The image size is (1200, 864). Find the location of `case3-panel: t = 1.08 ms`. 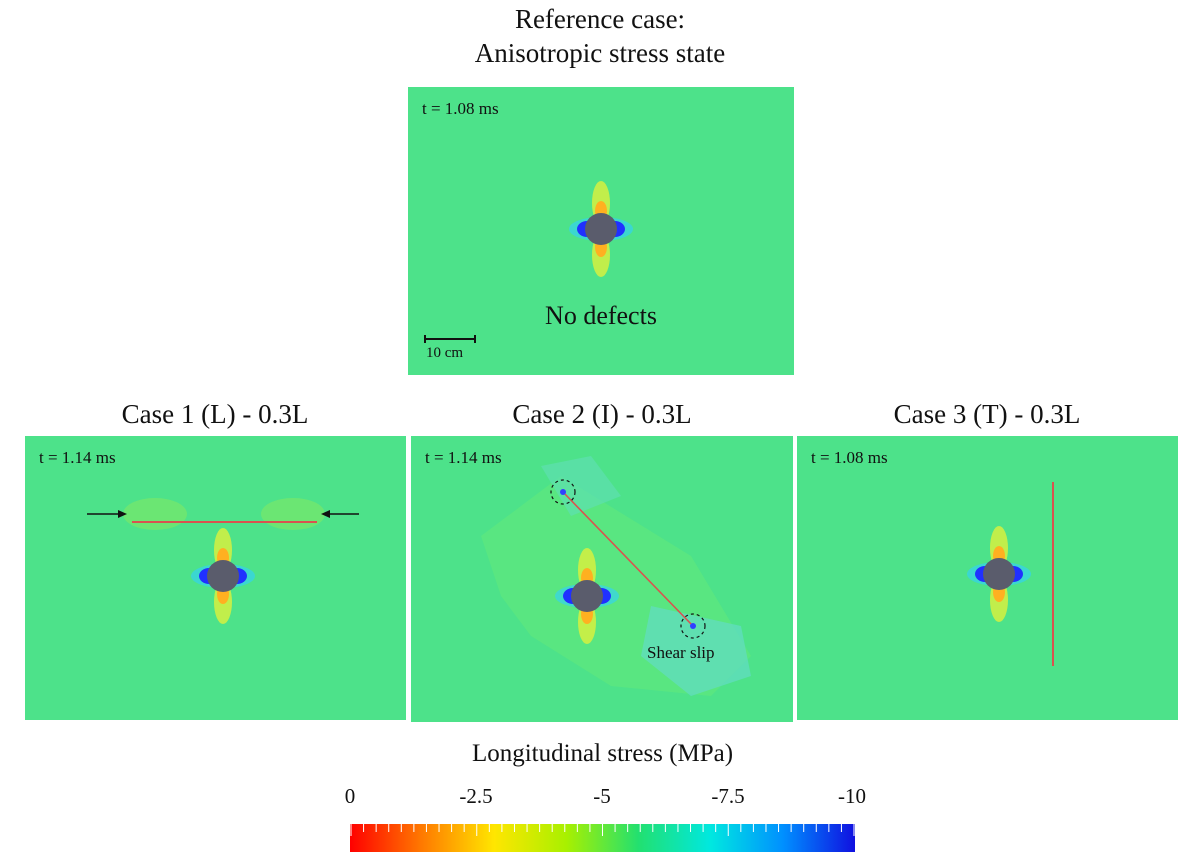

case3-panel: t = 1.08 ms is located at coordinates (987, 578).